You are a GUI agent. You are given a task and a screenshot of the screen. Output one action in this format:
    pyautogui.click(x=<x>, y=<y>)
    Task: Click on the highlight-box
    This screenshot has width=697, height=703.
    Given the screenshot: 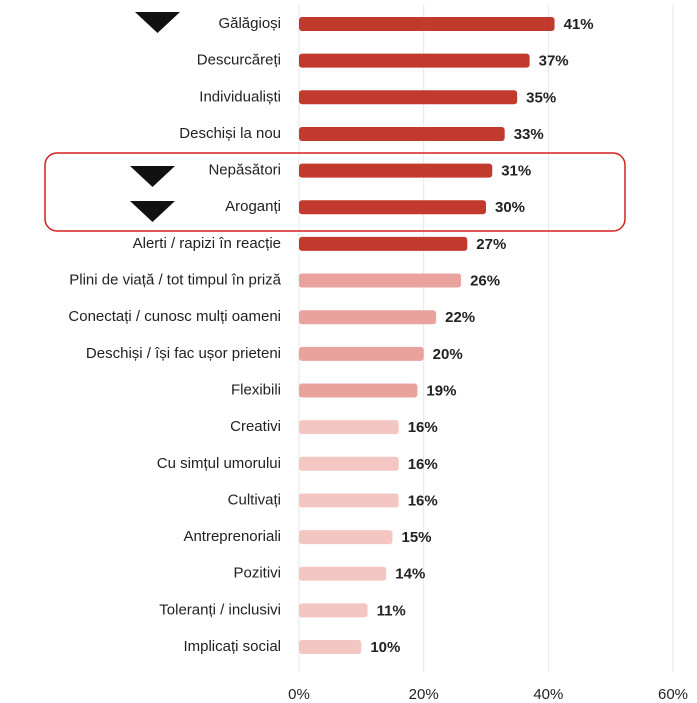 What is the action you would take?
    pyautogui.click(x=335, y=192)
    